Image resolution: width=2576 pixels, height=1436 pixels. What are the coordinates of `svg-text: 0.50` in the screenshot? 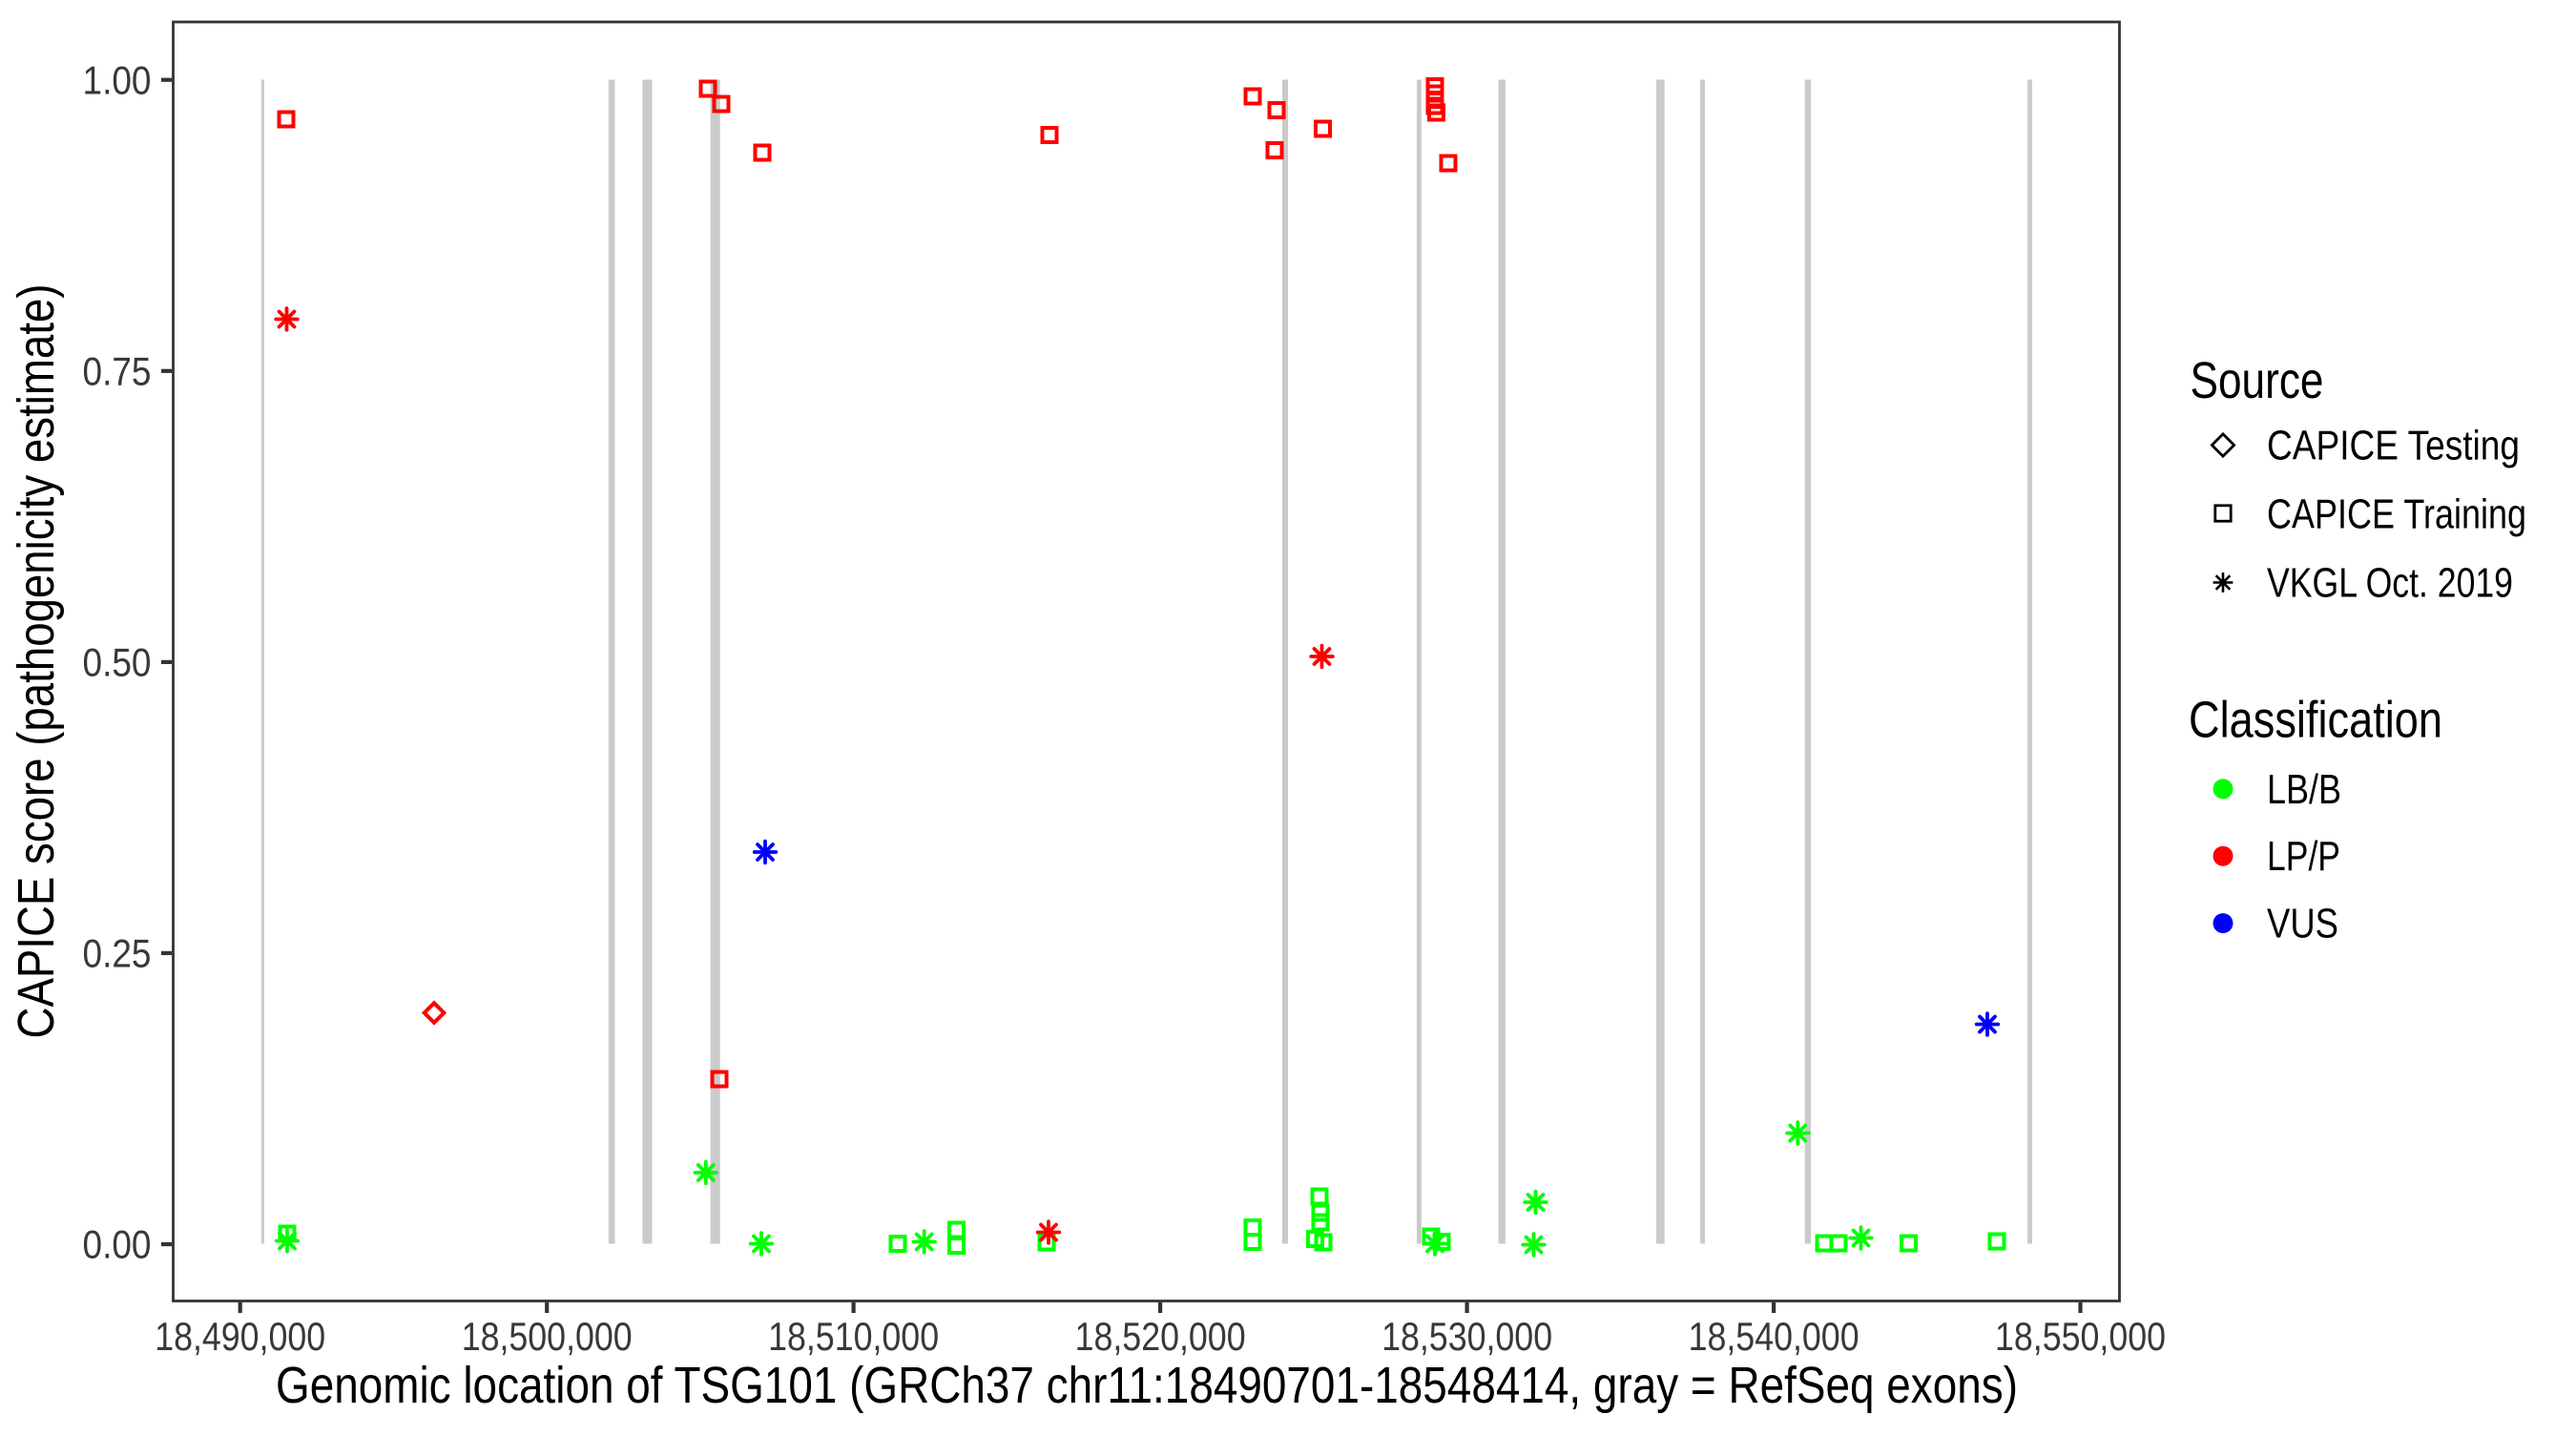 It's located at (117, 662).